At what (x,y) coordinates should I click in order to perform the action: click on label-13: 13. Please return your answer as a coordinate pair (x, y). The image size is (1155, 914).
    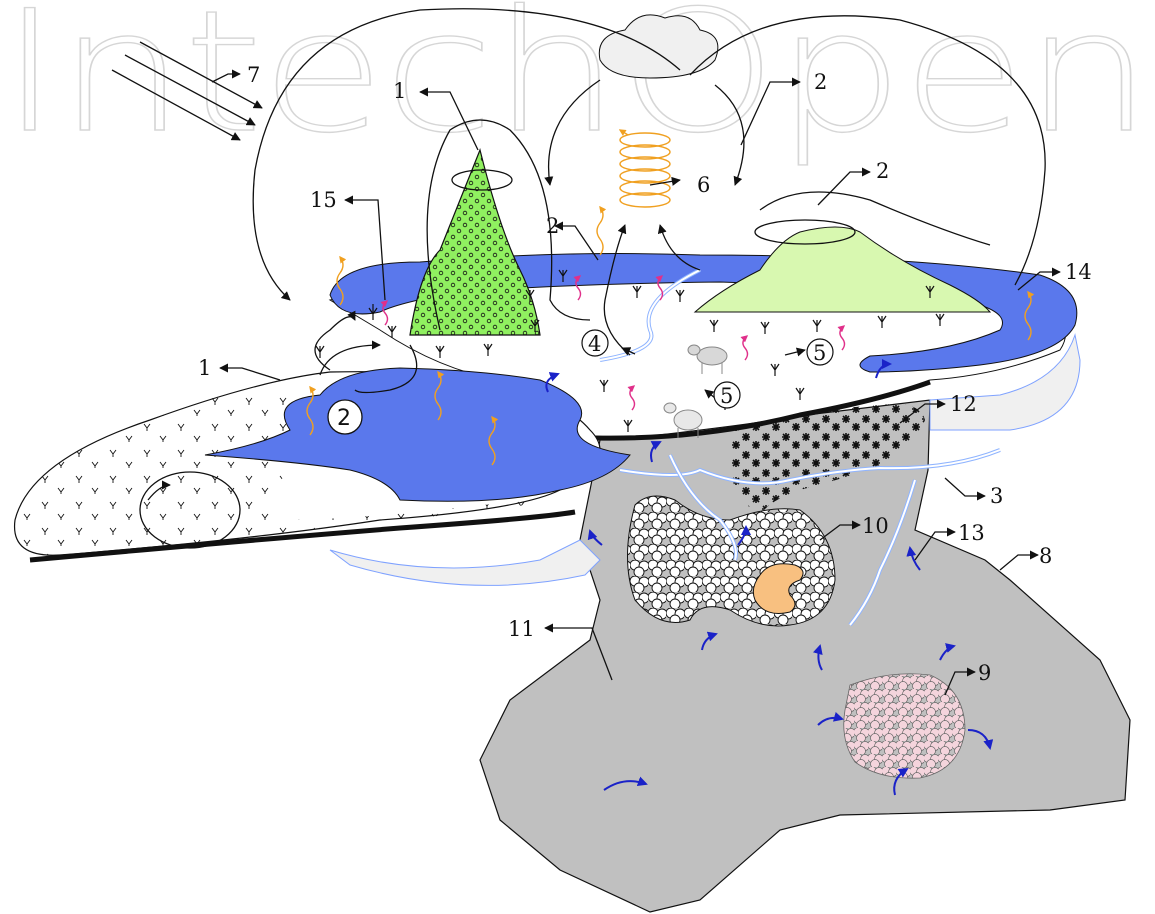
    Looking at the image, I should click on (971, 533).